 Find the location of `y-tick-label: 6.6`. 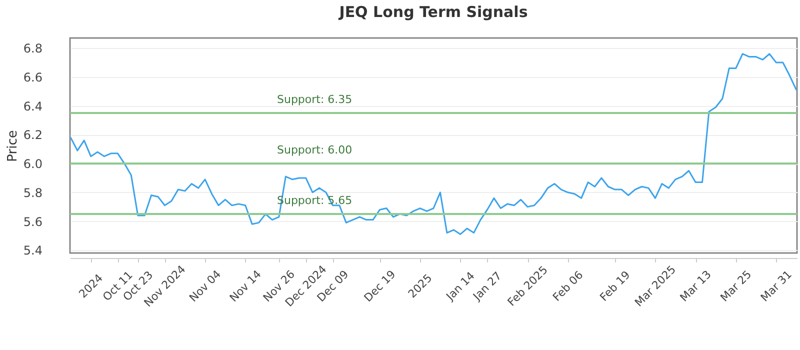

y-tick-label: 6.6 is located at coordinates (32, 77).